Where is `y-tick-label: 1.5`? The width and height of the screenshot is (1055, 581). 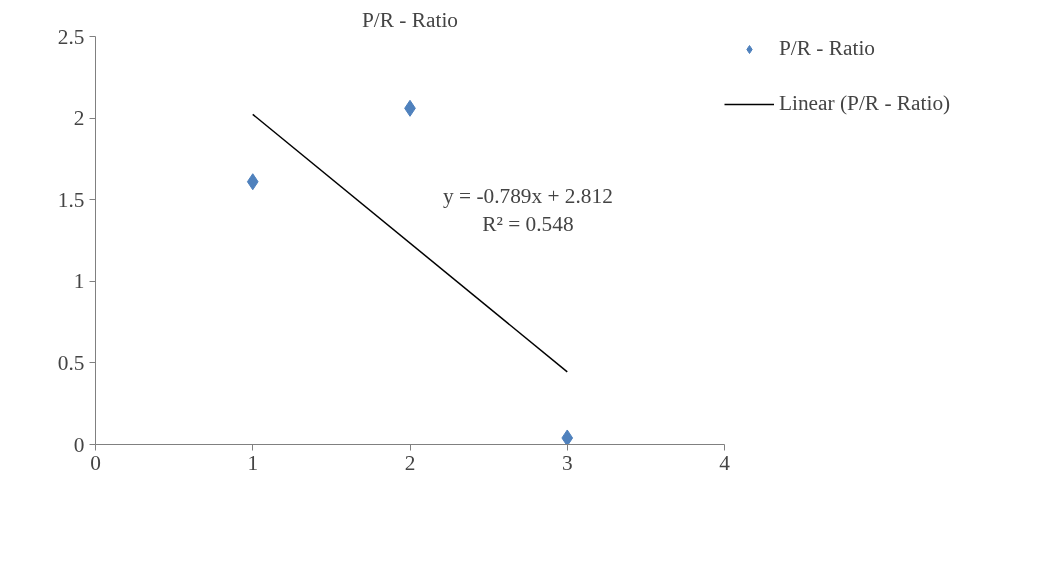
y-tick-label: 1.5 is located at coordinates (71, 199).